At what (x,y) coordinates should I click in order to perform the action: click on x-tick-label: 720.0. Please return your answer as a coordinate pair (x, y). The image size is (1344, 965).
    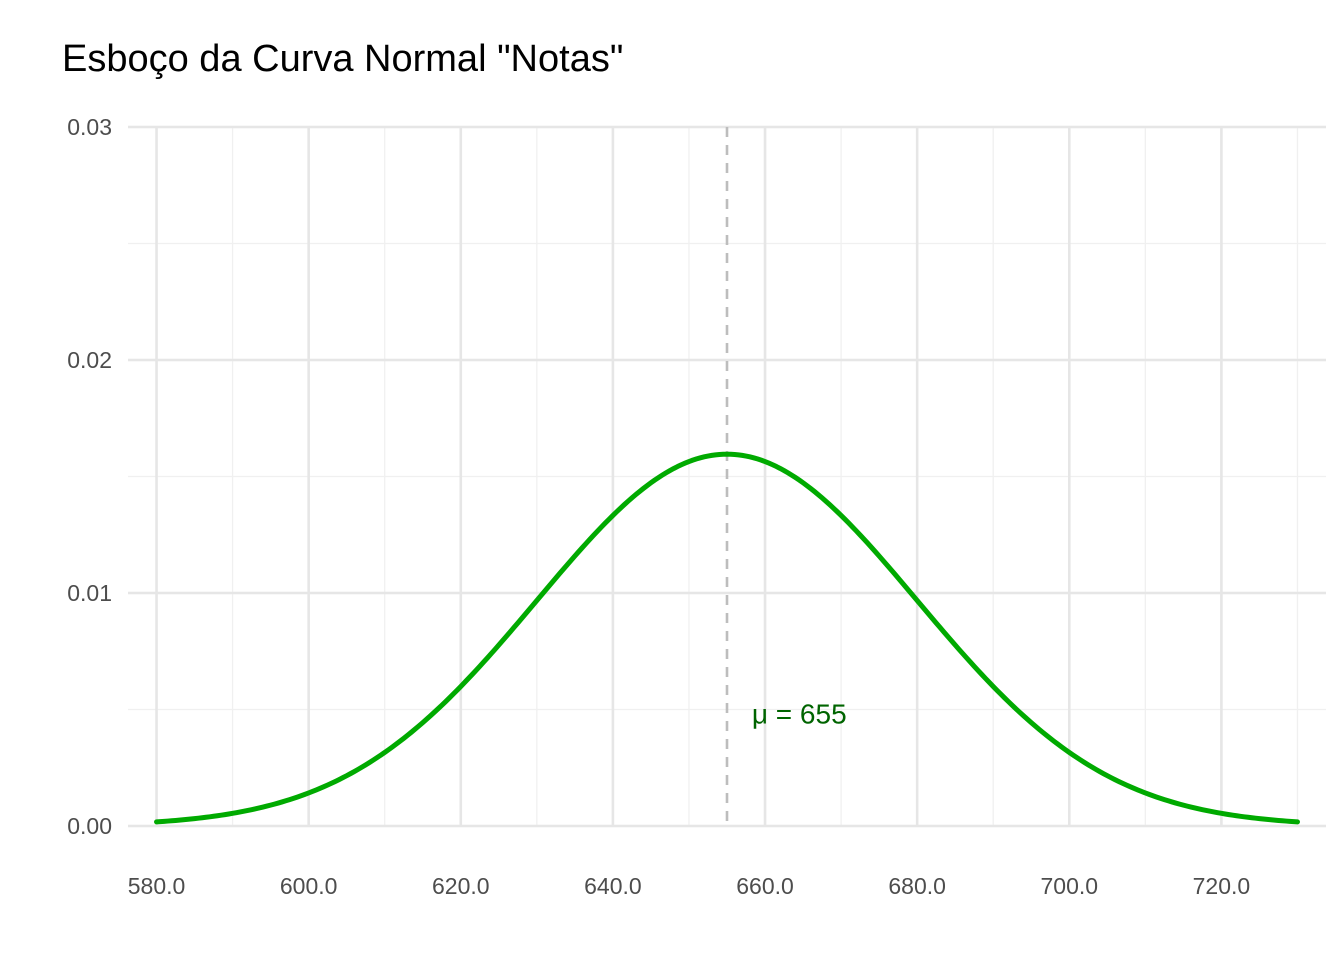
    Looking at the image, I should click on (1222, 886).